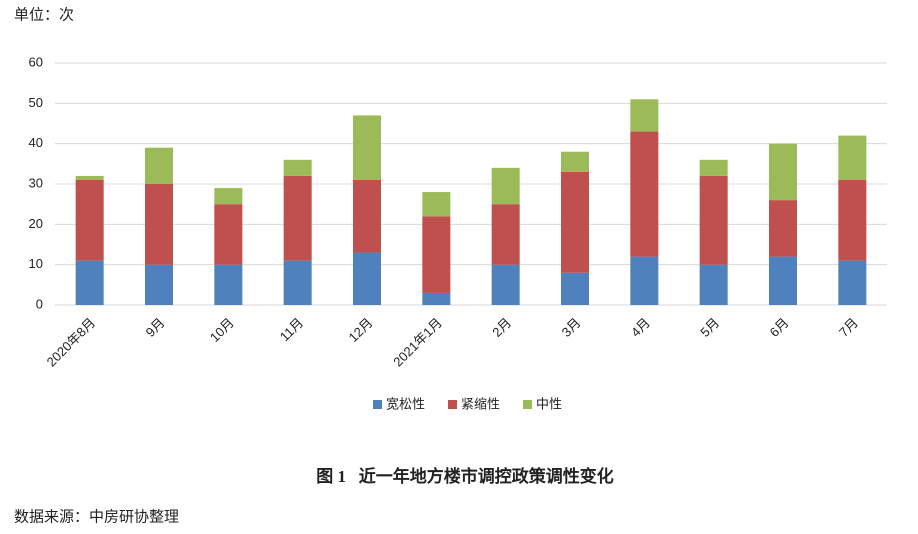  What do you see at coordinates (36, 102) in the screenshot?
I see `y-tick-label: 50` at bounding box center [36, 102].